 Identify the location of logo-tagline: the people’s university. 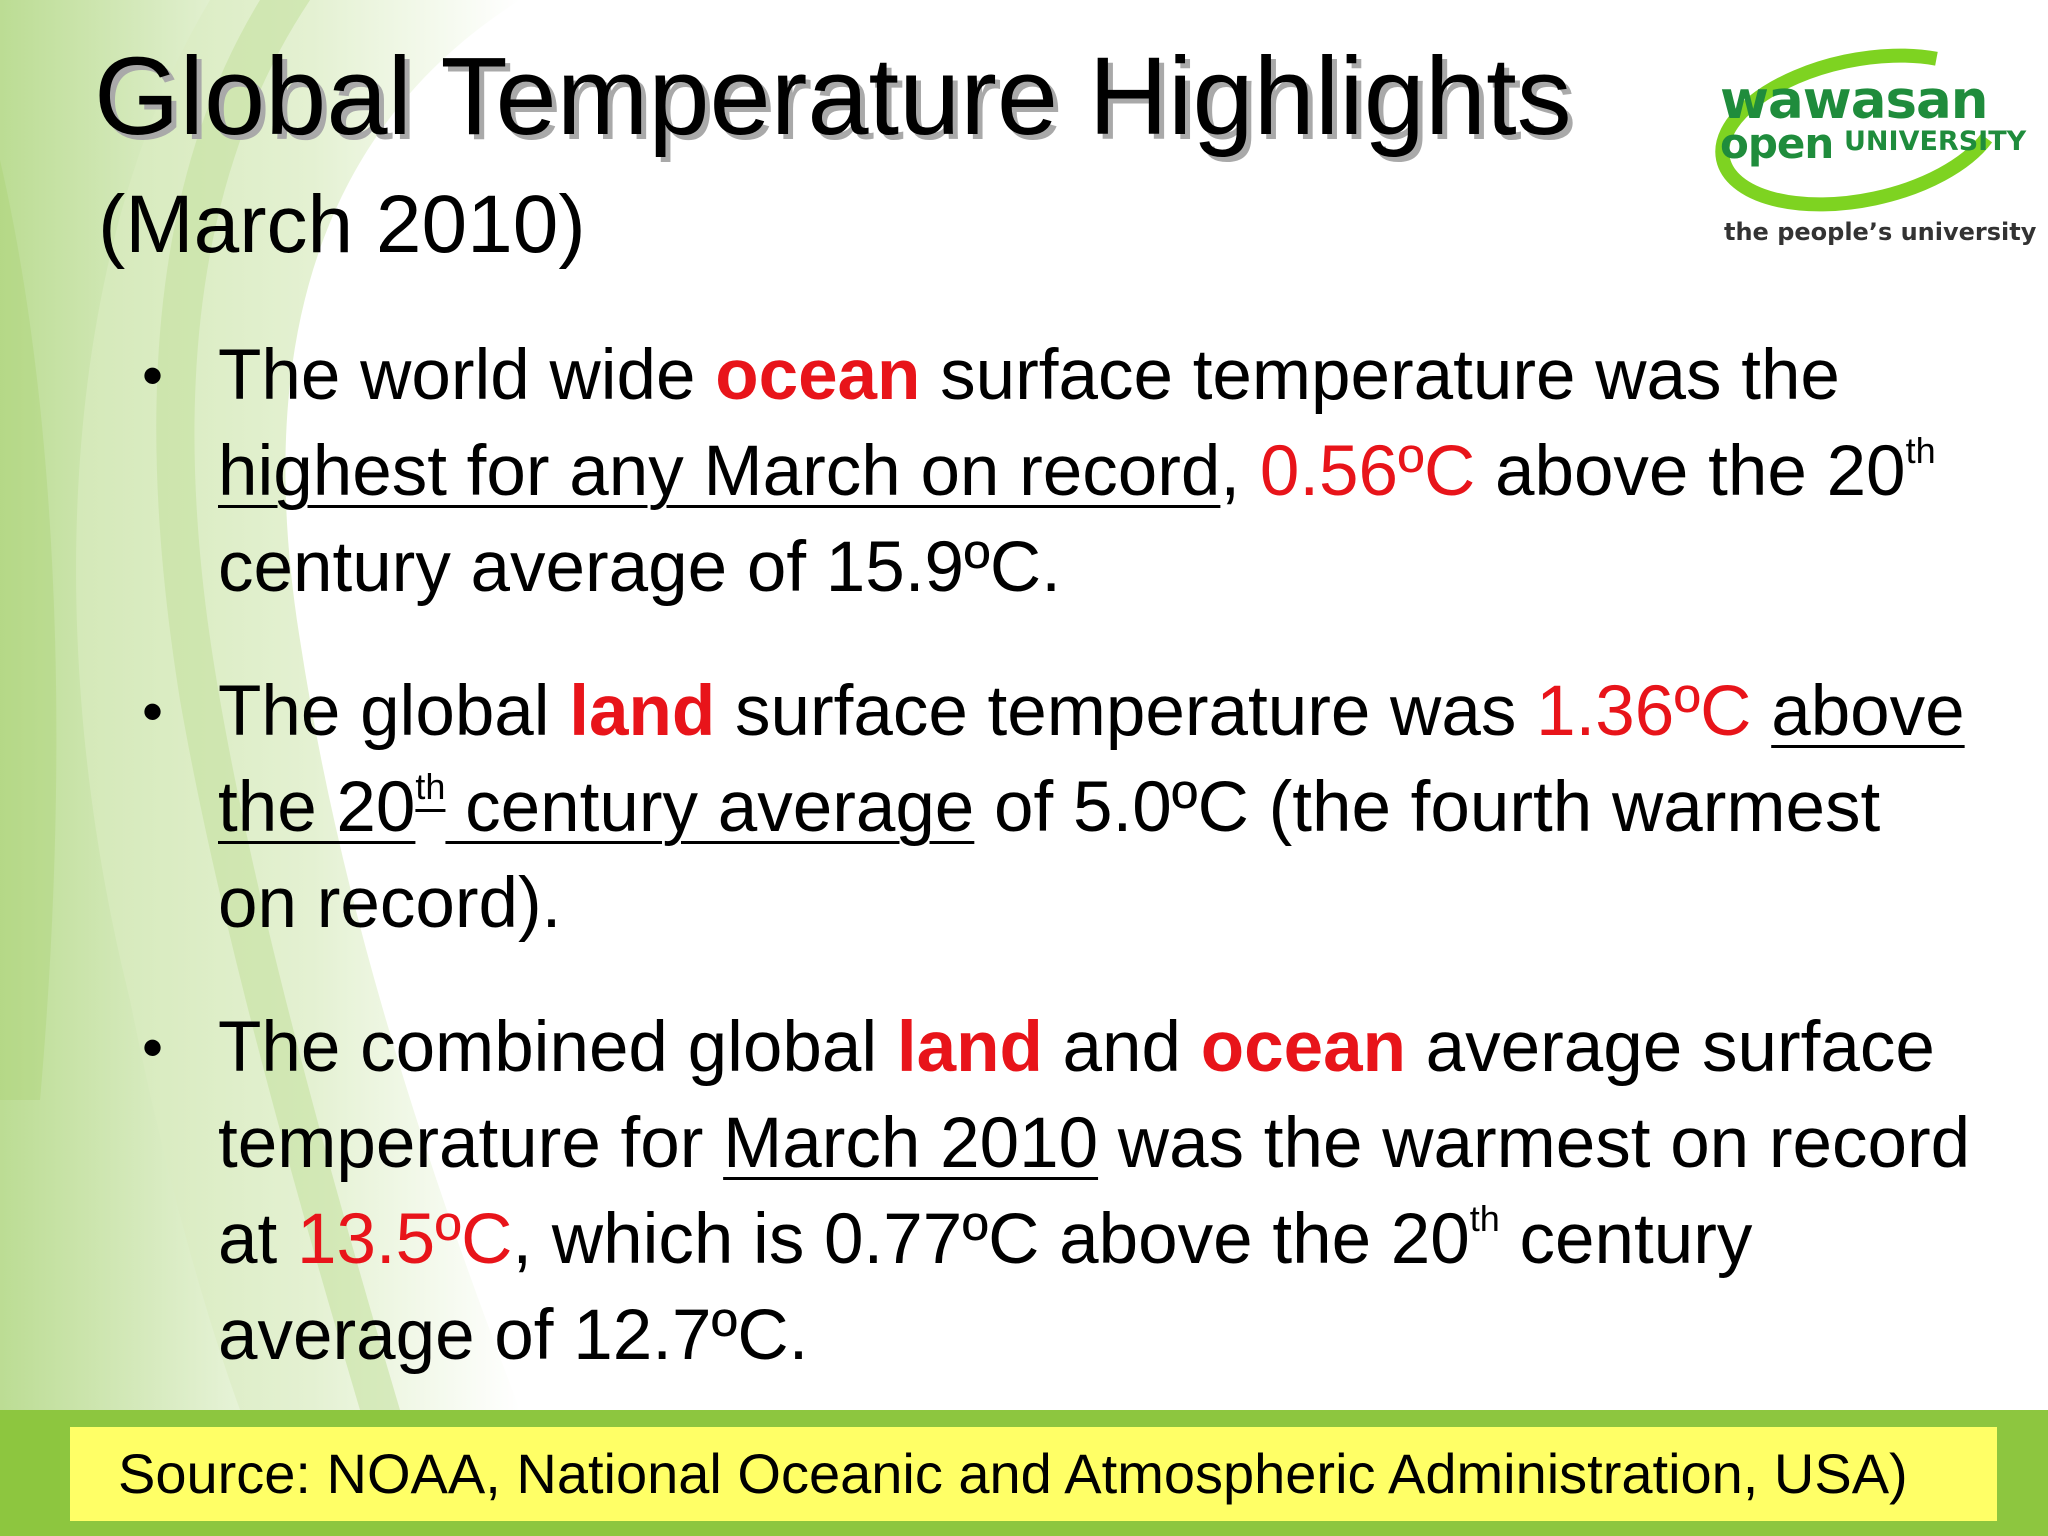
(1880, 232).